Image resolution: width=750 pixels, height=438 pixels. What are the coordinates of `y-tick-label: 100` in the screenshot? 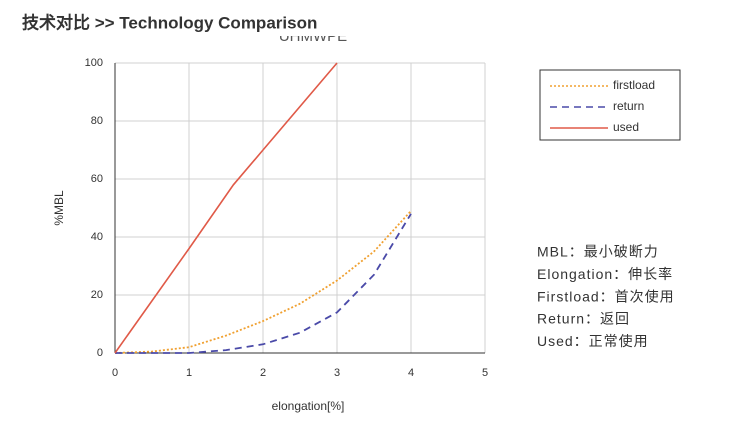 It's located at (94, 63).